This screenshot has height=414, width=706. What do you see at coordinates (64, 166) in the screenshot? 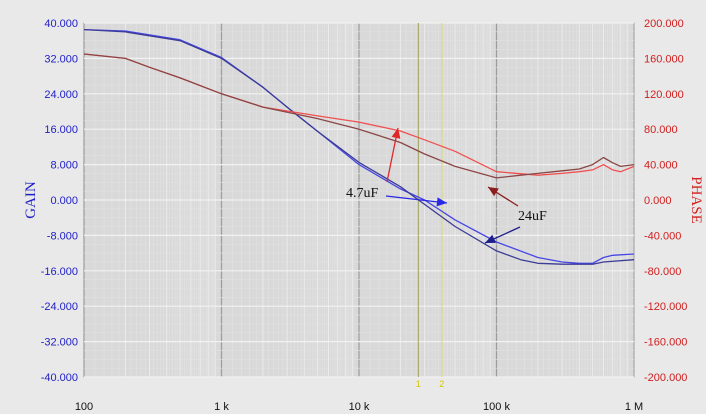
I see `y-tick-label-left: 8.000` at bounding box center [64, 166].